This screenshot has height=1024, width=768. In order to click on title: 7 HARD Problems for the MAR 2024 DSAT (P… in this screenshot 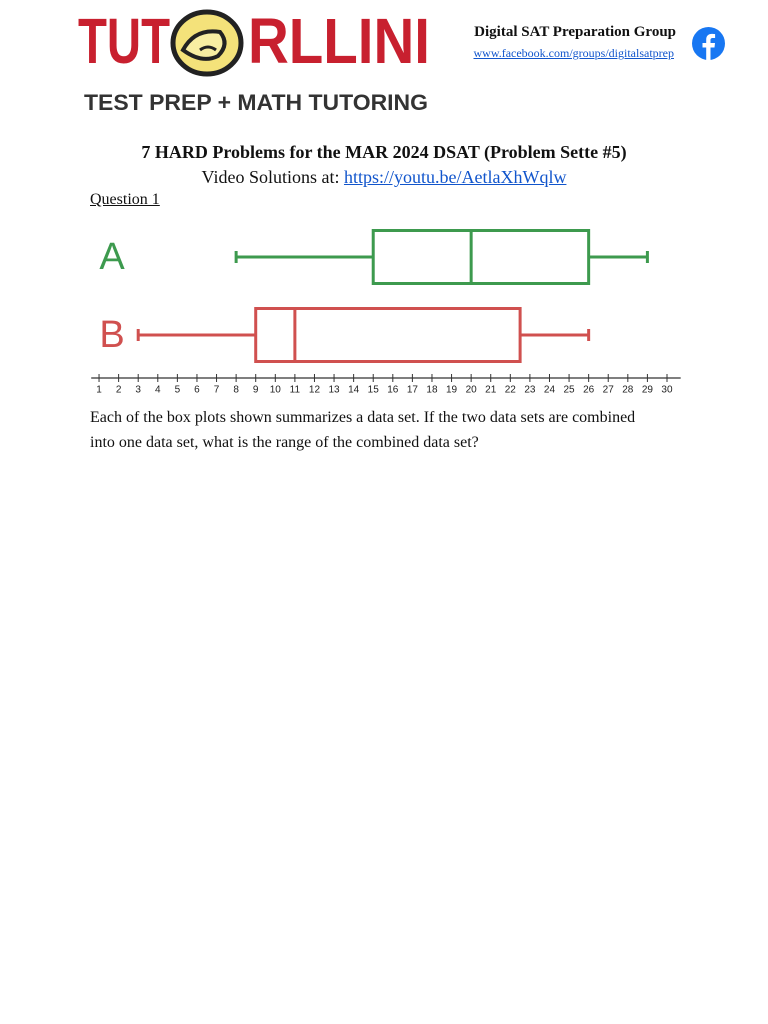, I will do `click(384, 152)`.